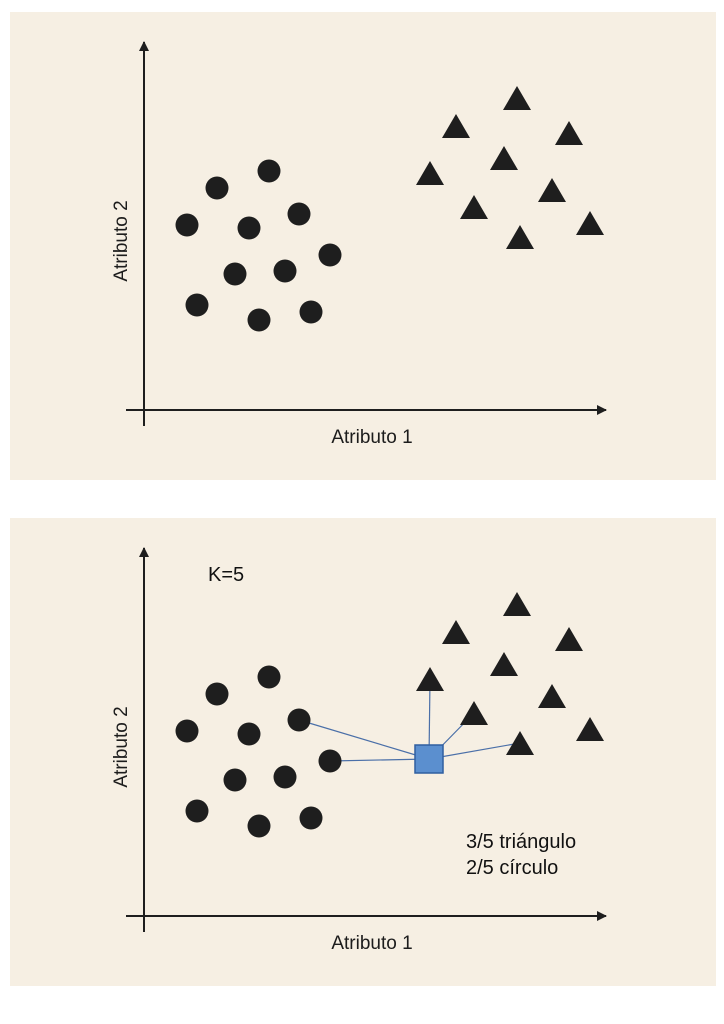  What do you see at coordinates (512, 868) in the screenshot?
I see `circle-result-label: 2/5 círculo` at bounding box center [512, 868].